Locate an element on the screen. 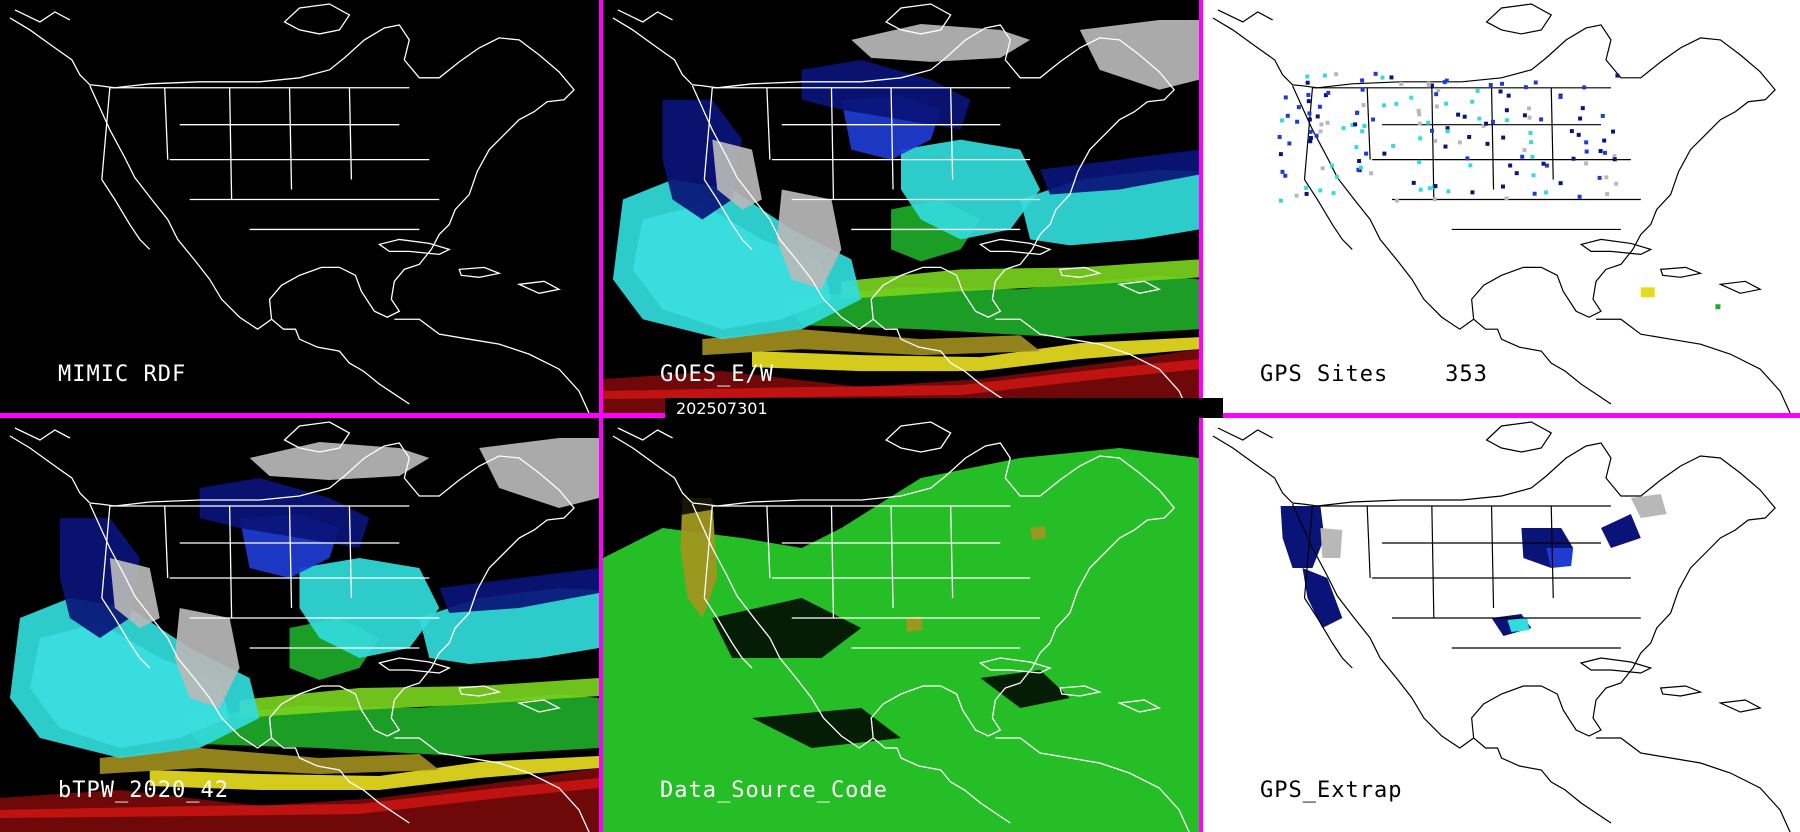  panel-label: GPS Sites 353 is located at coordinates (1374, 374).